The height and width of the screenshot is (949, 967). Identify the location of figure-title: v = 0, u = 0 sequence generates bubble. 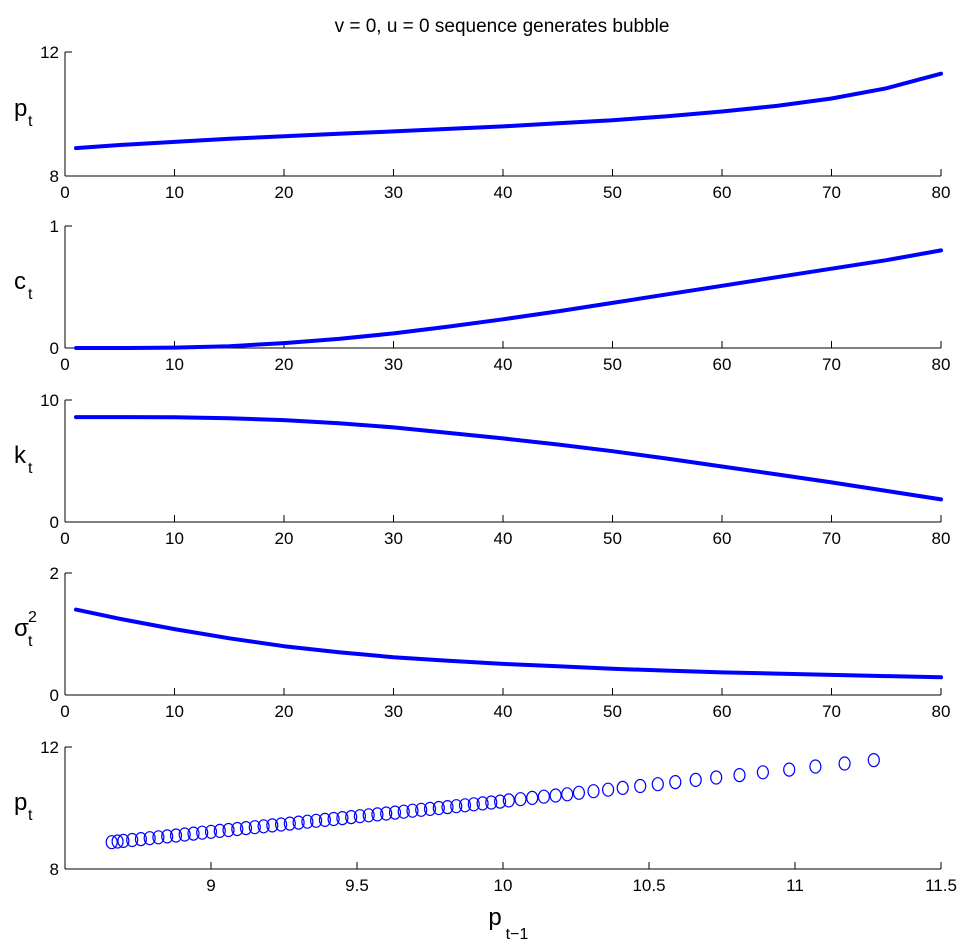
(502, 26).